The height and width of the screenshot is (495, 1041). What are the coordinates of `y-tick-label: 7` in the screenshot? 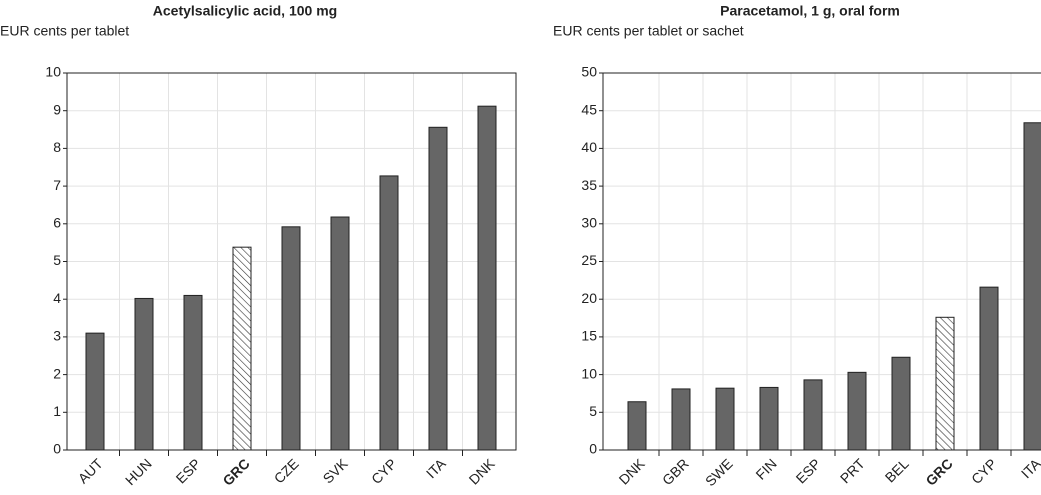 It's located at (57, 185).